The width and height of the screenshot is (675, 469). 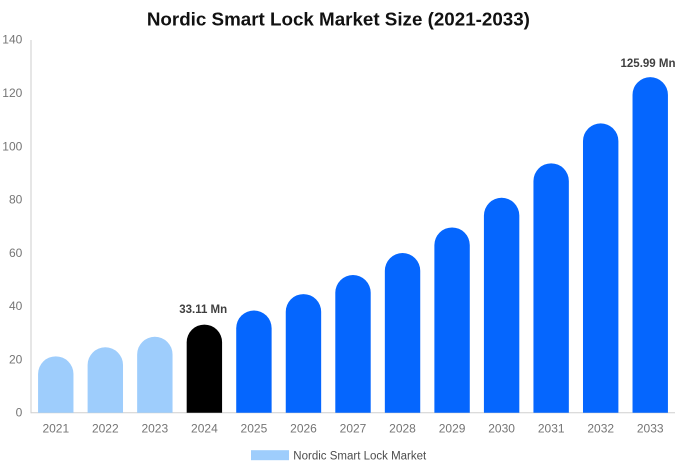 What do you see at coordinates (551, 429) in the screenshot?
I see `svg-text: 2031` at bounding box center [551, 429].